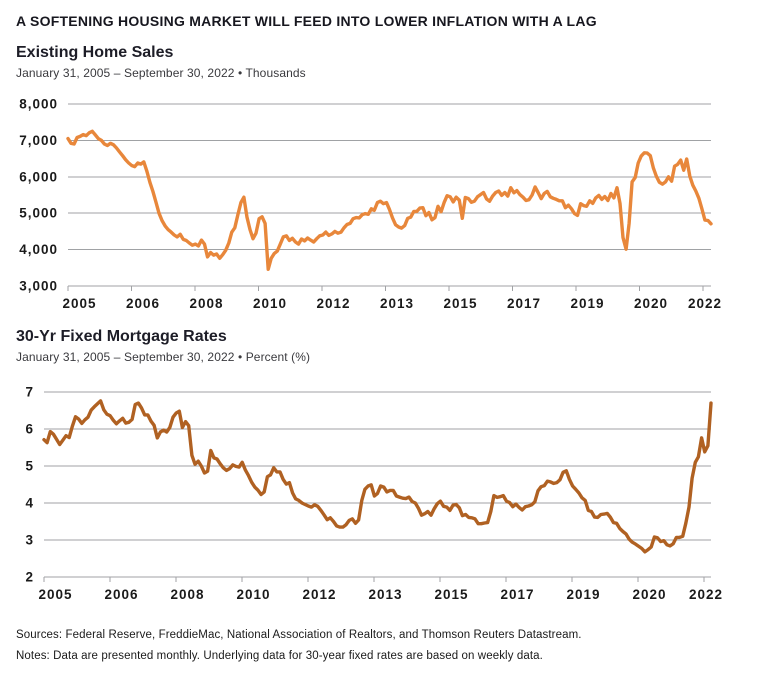  Describe the element at coordinates (121, 336) in the screenshot. I see `chart-title-mortgage-rates: 30-Yr Fixed Mortgage Rates` at that location.